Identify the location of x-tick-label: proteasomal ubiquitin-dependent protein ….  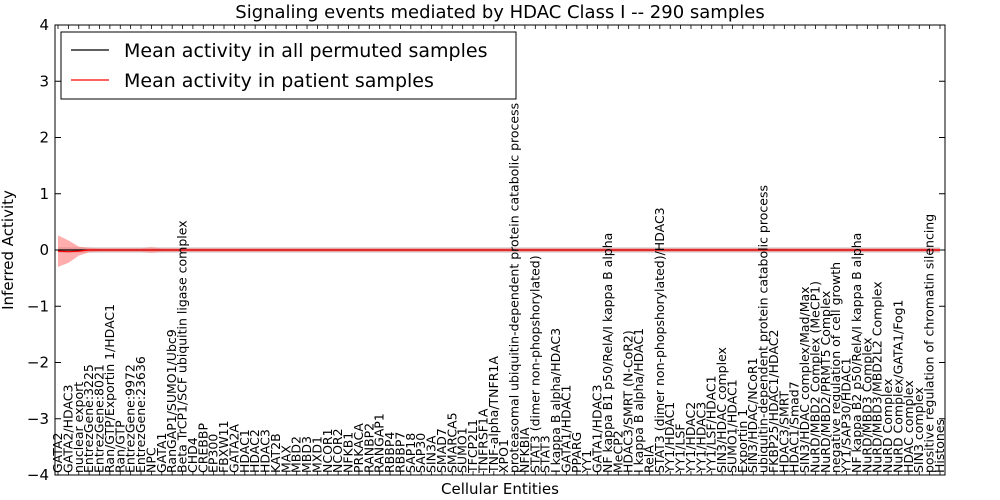
(514, 288).